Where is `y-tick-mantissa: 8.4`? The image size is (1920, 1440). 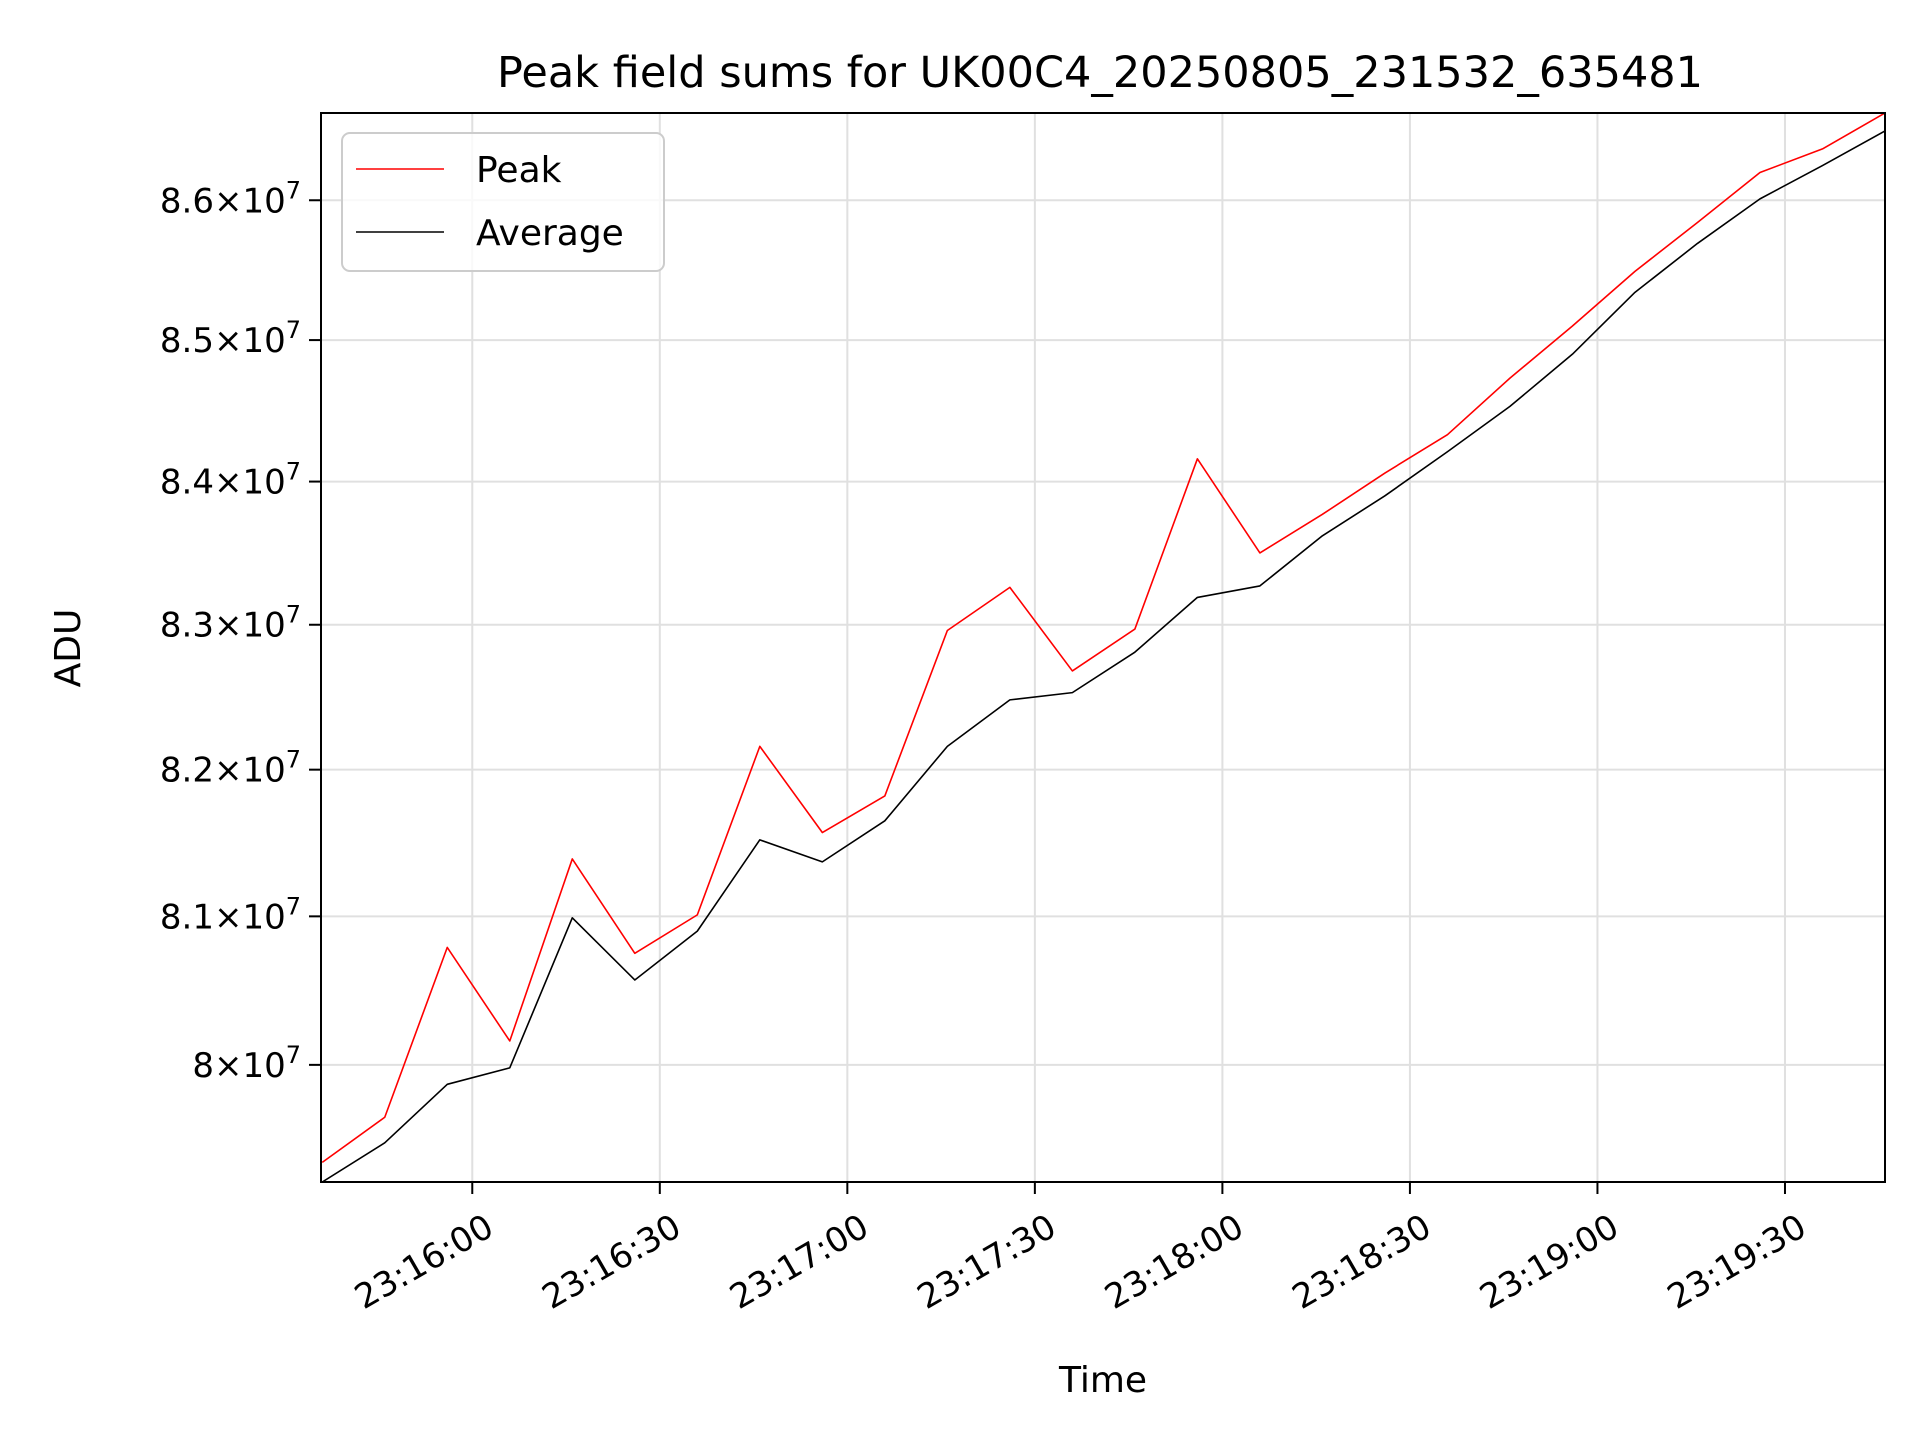
y-tick-mantissa: 8.4 is located at coordinates (187, 483).